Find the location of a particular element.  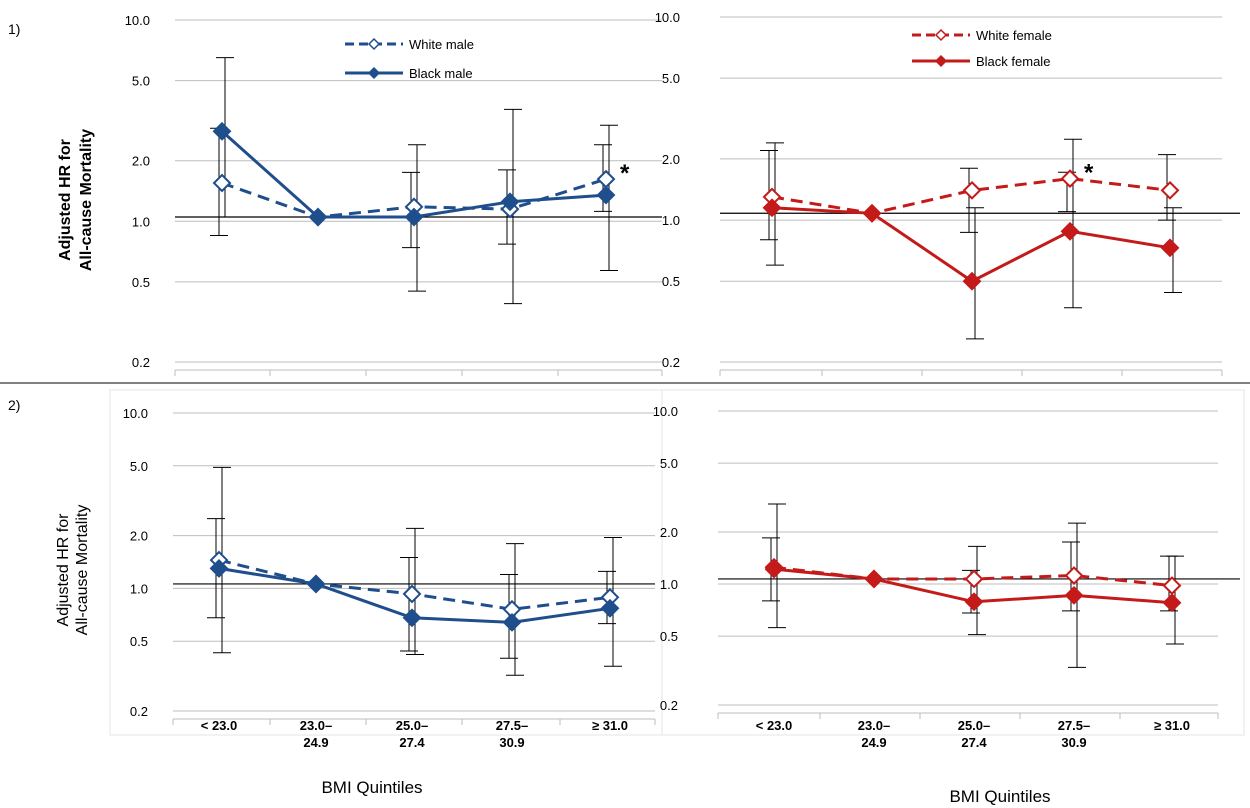

panel-label-1: 1) is located at coordinates (14, 29).